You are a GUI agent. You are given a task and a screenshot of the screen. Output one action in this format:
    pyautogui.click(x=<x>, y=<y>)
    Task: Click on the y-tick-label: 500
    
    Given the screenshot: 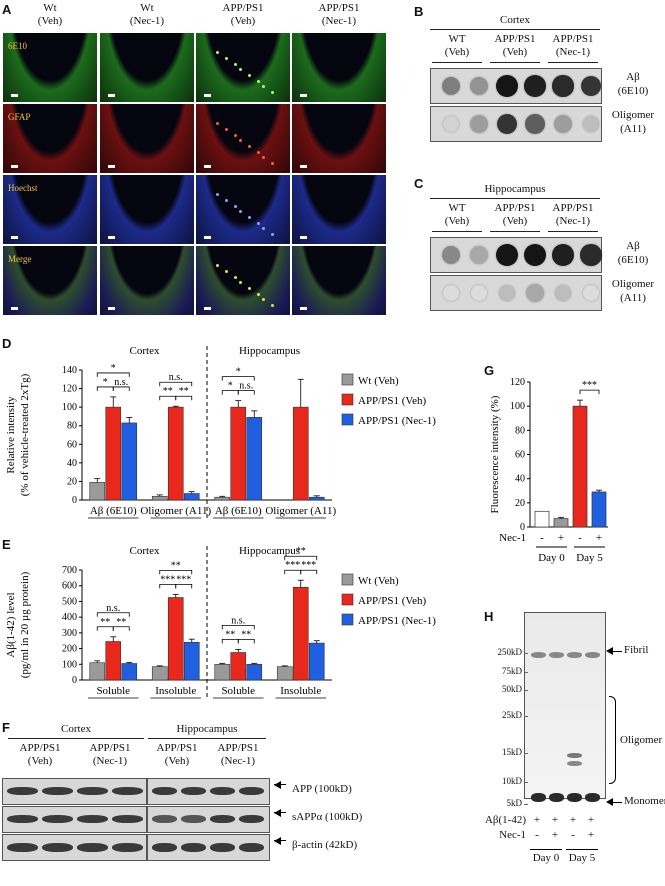 What is the action you would take?
    pyautogui.click(x=69, y=601)
    